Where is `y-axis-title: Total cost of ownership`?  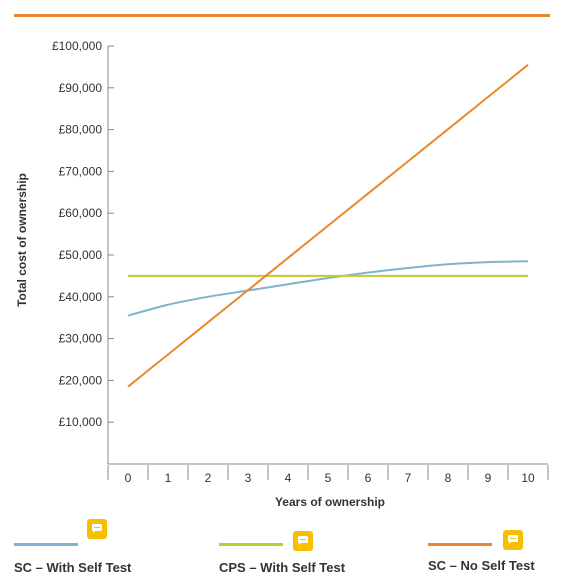
y-axis-title: Total cost of ownership is located at coordinates (22, 240).